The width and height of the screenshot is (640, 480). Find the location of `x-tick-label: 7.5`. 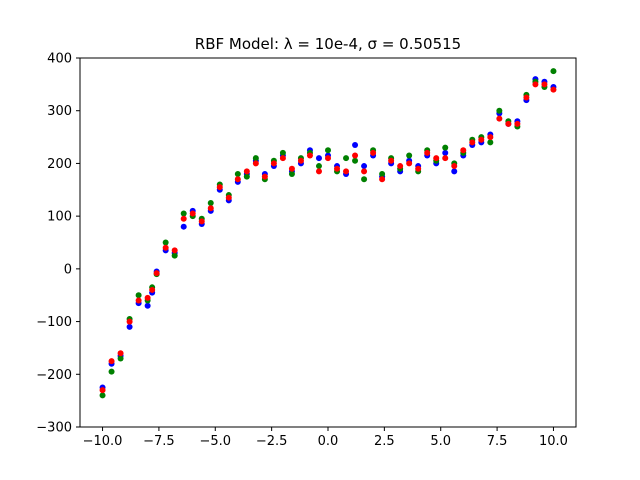

x-tick-label: 7.5 is located at coordinates (497, 441).